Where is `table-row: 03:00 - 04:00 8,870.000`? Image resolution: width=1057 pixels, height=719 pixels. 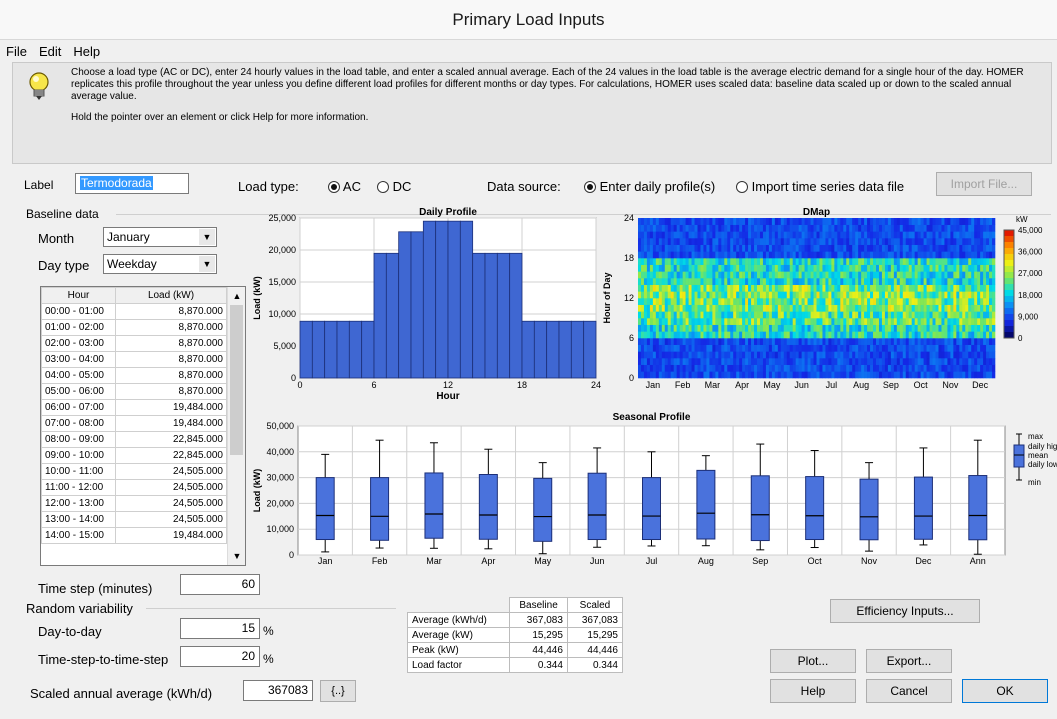
table-row: 03:00 - 04:00 8,870.000 is located at coordinates (134, 359).